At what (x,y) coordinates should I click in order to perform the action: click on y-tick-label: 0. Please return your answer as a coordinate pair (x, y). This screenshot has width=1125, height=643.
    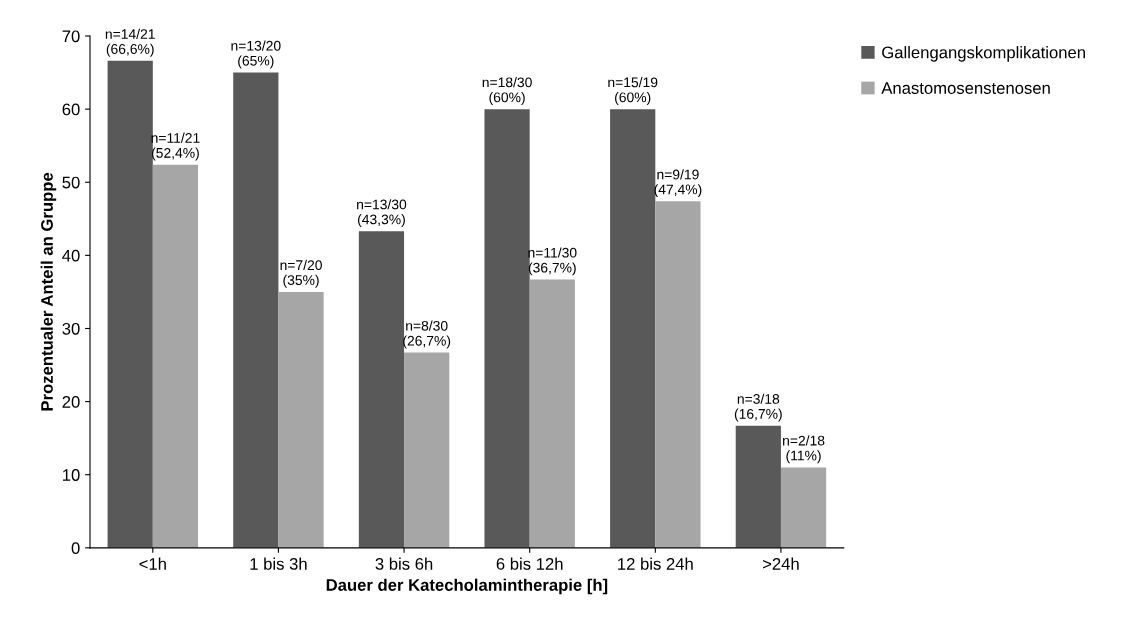
    Looking at the image, I should click on (75, 548).